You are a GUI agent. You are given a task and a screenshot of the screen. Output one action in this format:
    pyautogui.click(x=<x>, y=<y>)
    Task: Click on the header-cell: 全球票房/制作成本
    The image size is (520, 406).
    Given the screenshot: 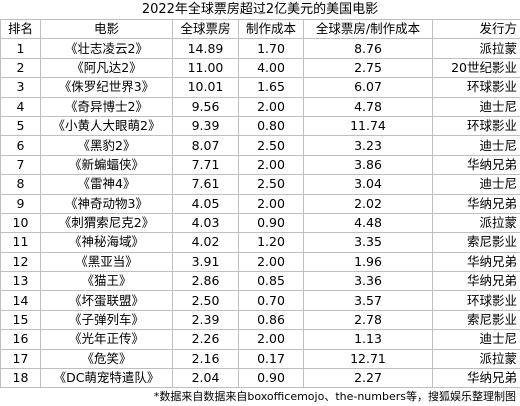 What is the action you would take?
    pyautogui.click(x=368, y=29)
    